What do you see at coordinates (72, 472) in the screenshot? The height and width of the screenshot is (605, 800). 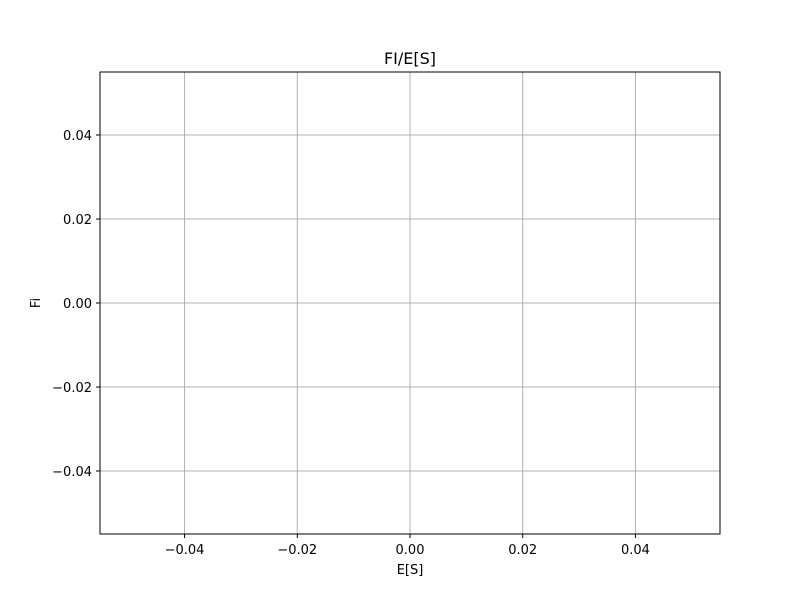 I see `y-tick-label: −0.04` at bounding box center [72, 472].